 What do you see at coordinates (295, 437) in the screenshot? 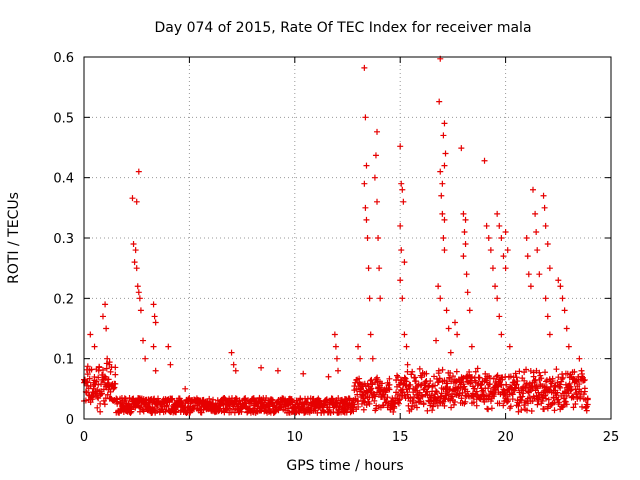
I see `x-tick-label: 10` at bounding box center [295, 437].